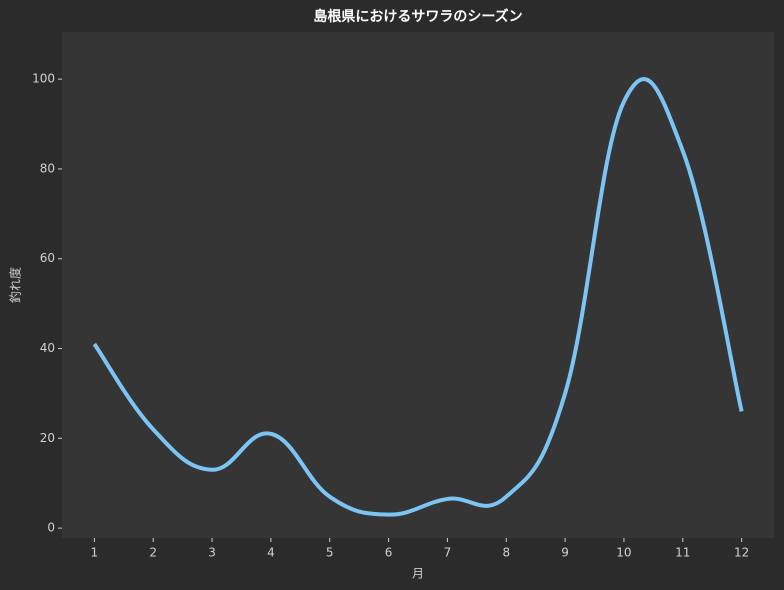  Describe the element at coordinates (682, 553) in the screenshot. I see `x-tick-label: 11` at that location.